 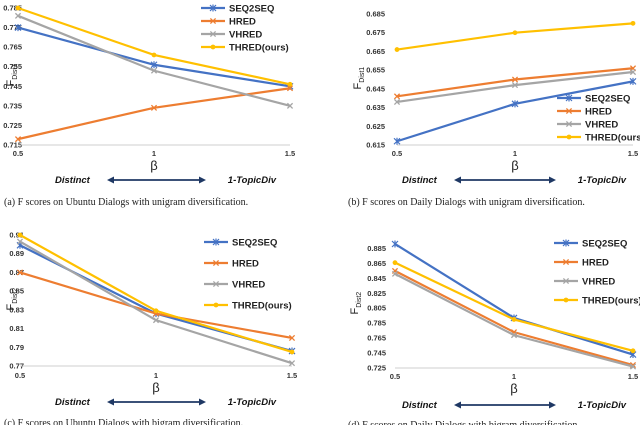 What do you see at coordinates (376, 248) in the screenshot?
I see `y-tick-label: 0.885` at bounding box center [376, 248].